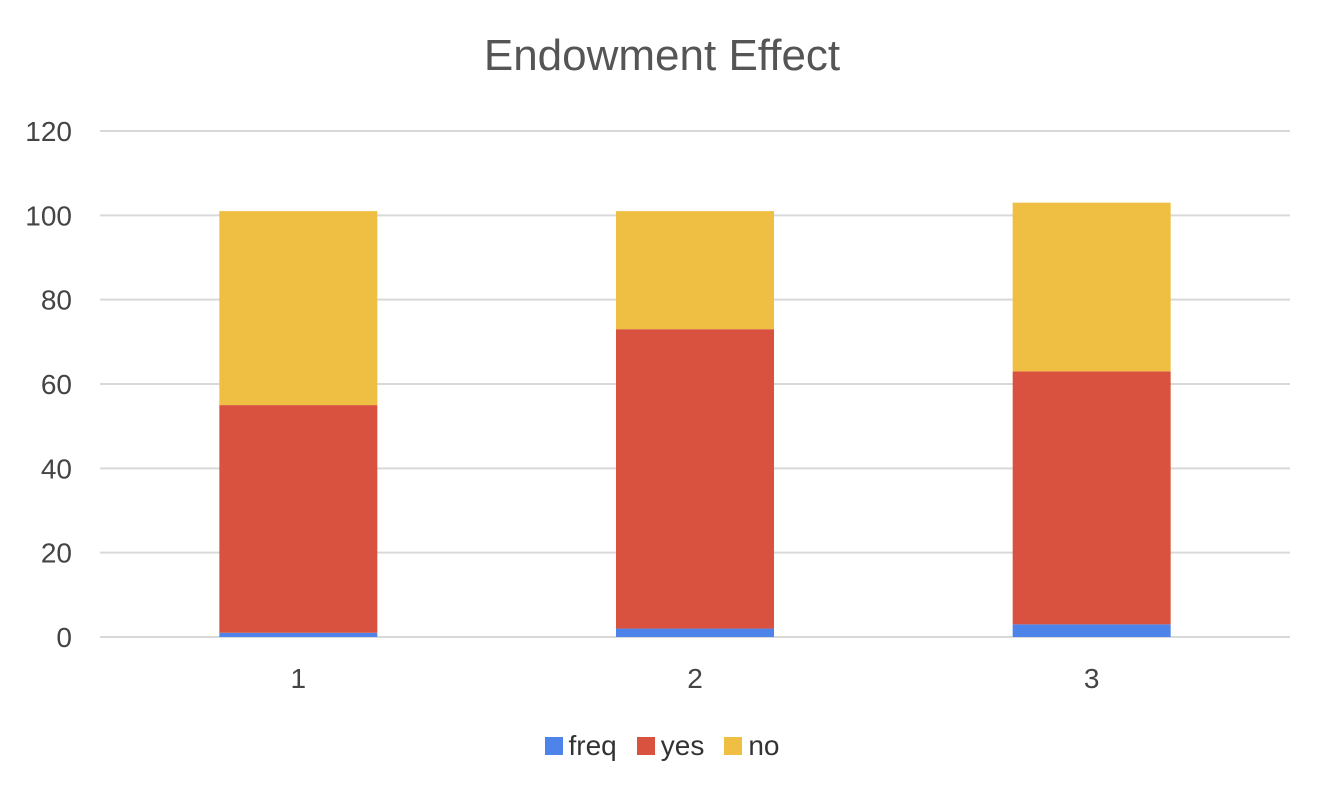 This screenshot has height=792, width=1324. I want to click on legend-label: freq, so click(592, 745).